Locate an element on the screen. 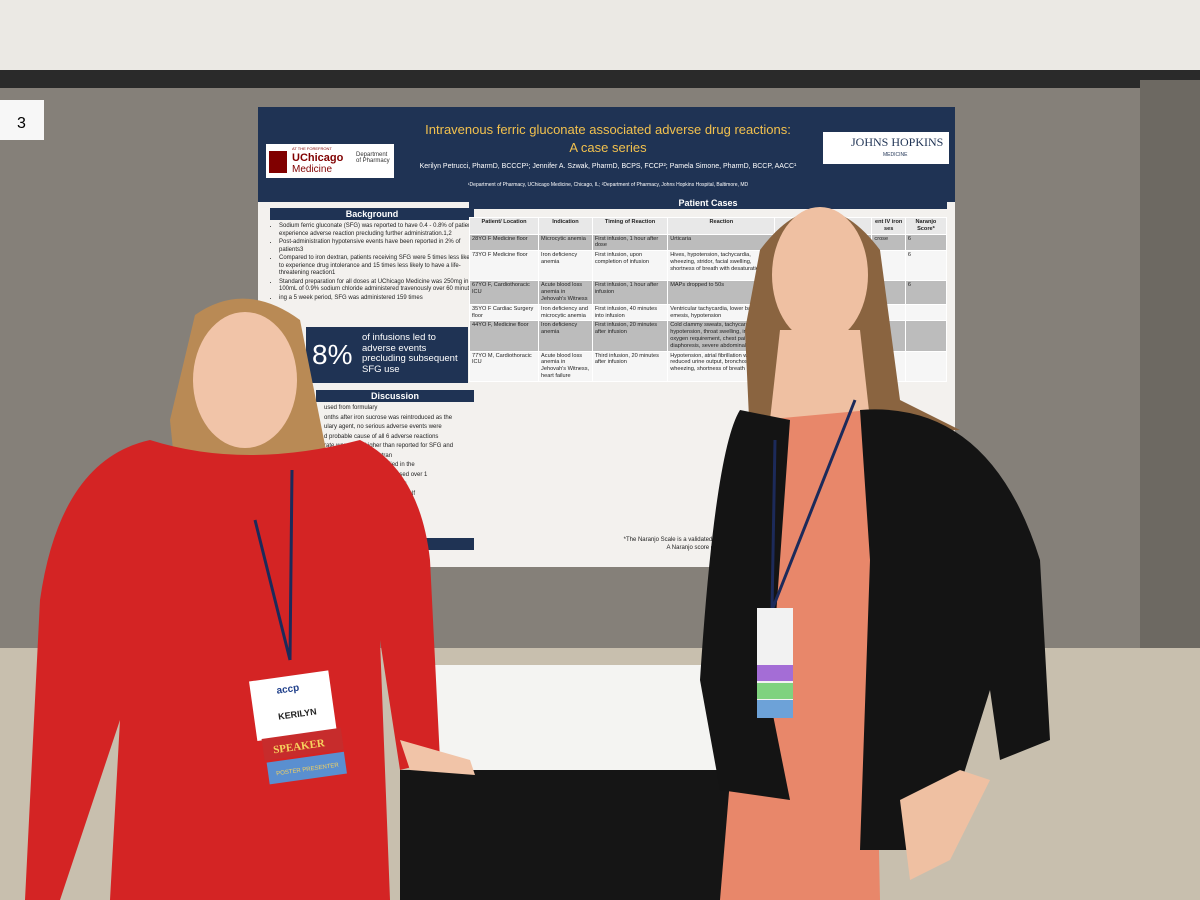 The width and height of the screenshot is (1200, 900). case-cell: 73YO F Medicine floor is located at coordinates (504, 266).